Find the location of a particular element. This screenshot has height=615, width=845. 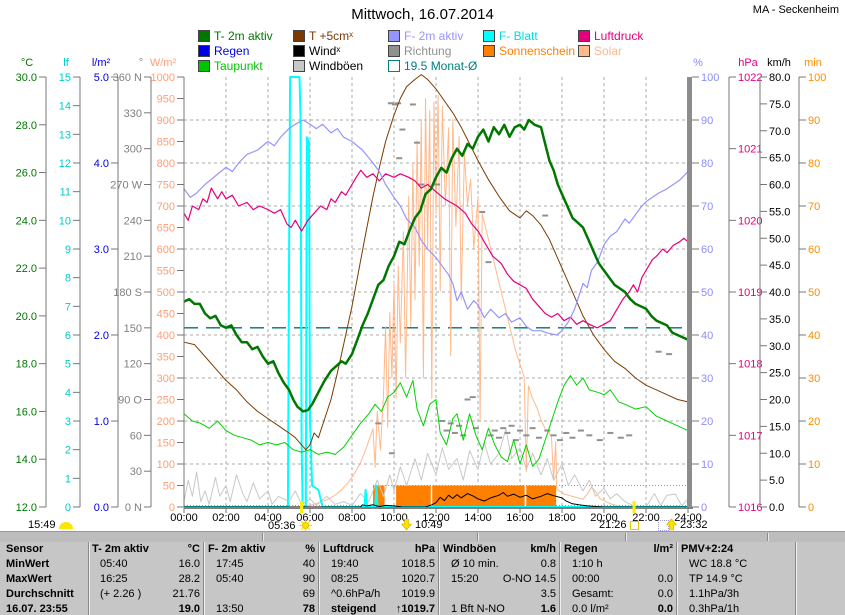

legend-swatch-luftdruck is located at coordinates (584, 36).